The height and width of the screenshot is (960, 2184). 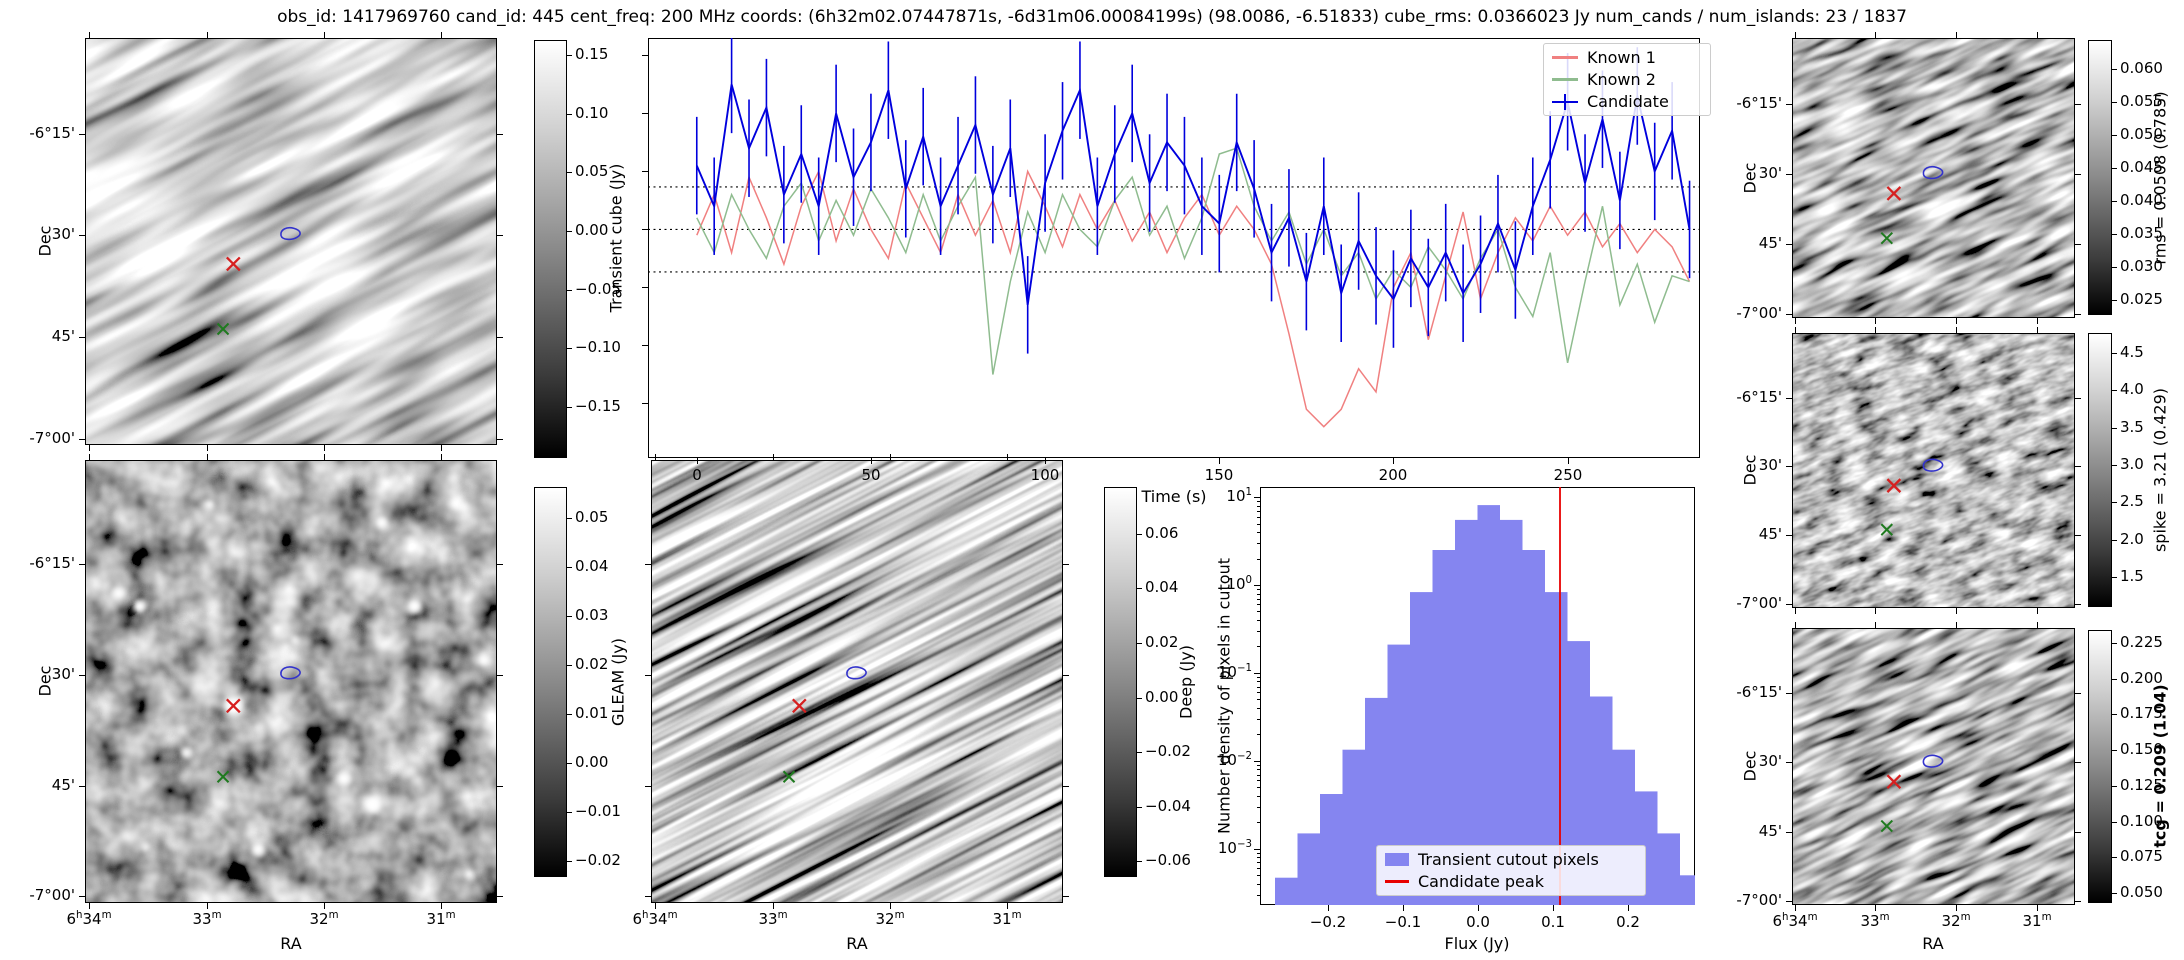 I want to click on lightcurve-xlabel: Time (s), so click(x=1174, y=496).